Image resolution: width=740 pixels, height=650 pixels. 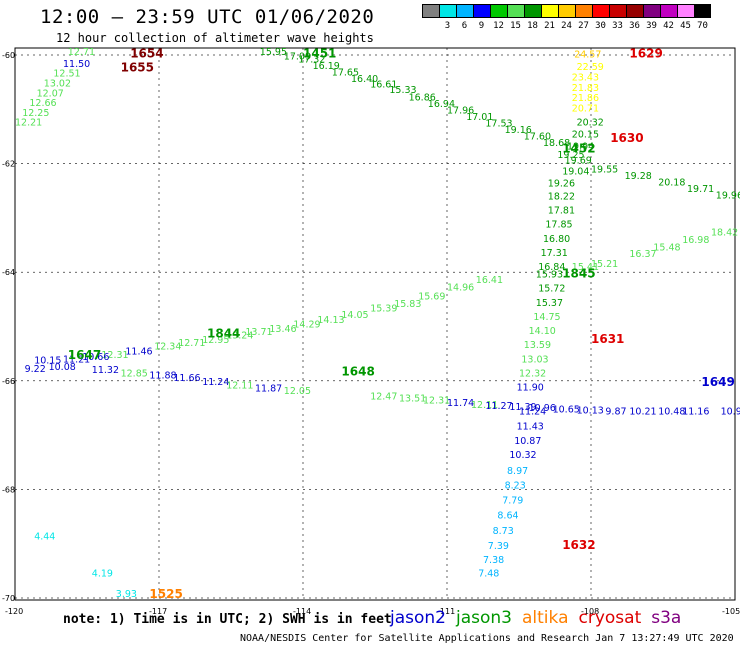 What do you see at coordinates (76, 359) in the screenshot?
I see `wave-height-label: 11.21` at bounding box center [76, 359].